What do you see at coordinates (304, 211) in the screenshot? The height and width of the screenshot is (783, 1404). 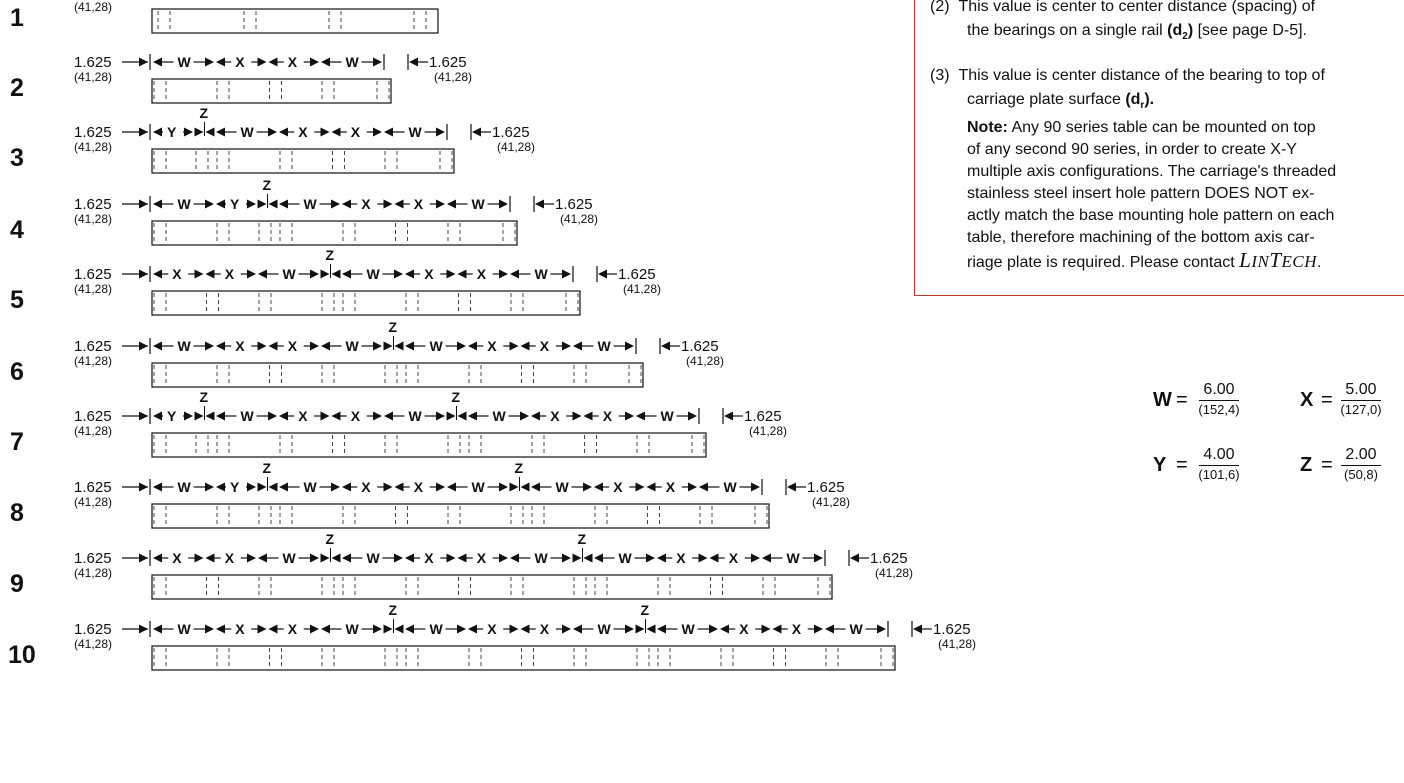 I see `configuration-row-4: 41.625(41,28)W YZW X X W 1.625(41,28)` at bounding box center [304, 211].